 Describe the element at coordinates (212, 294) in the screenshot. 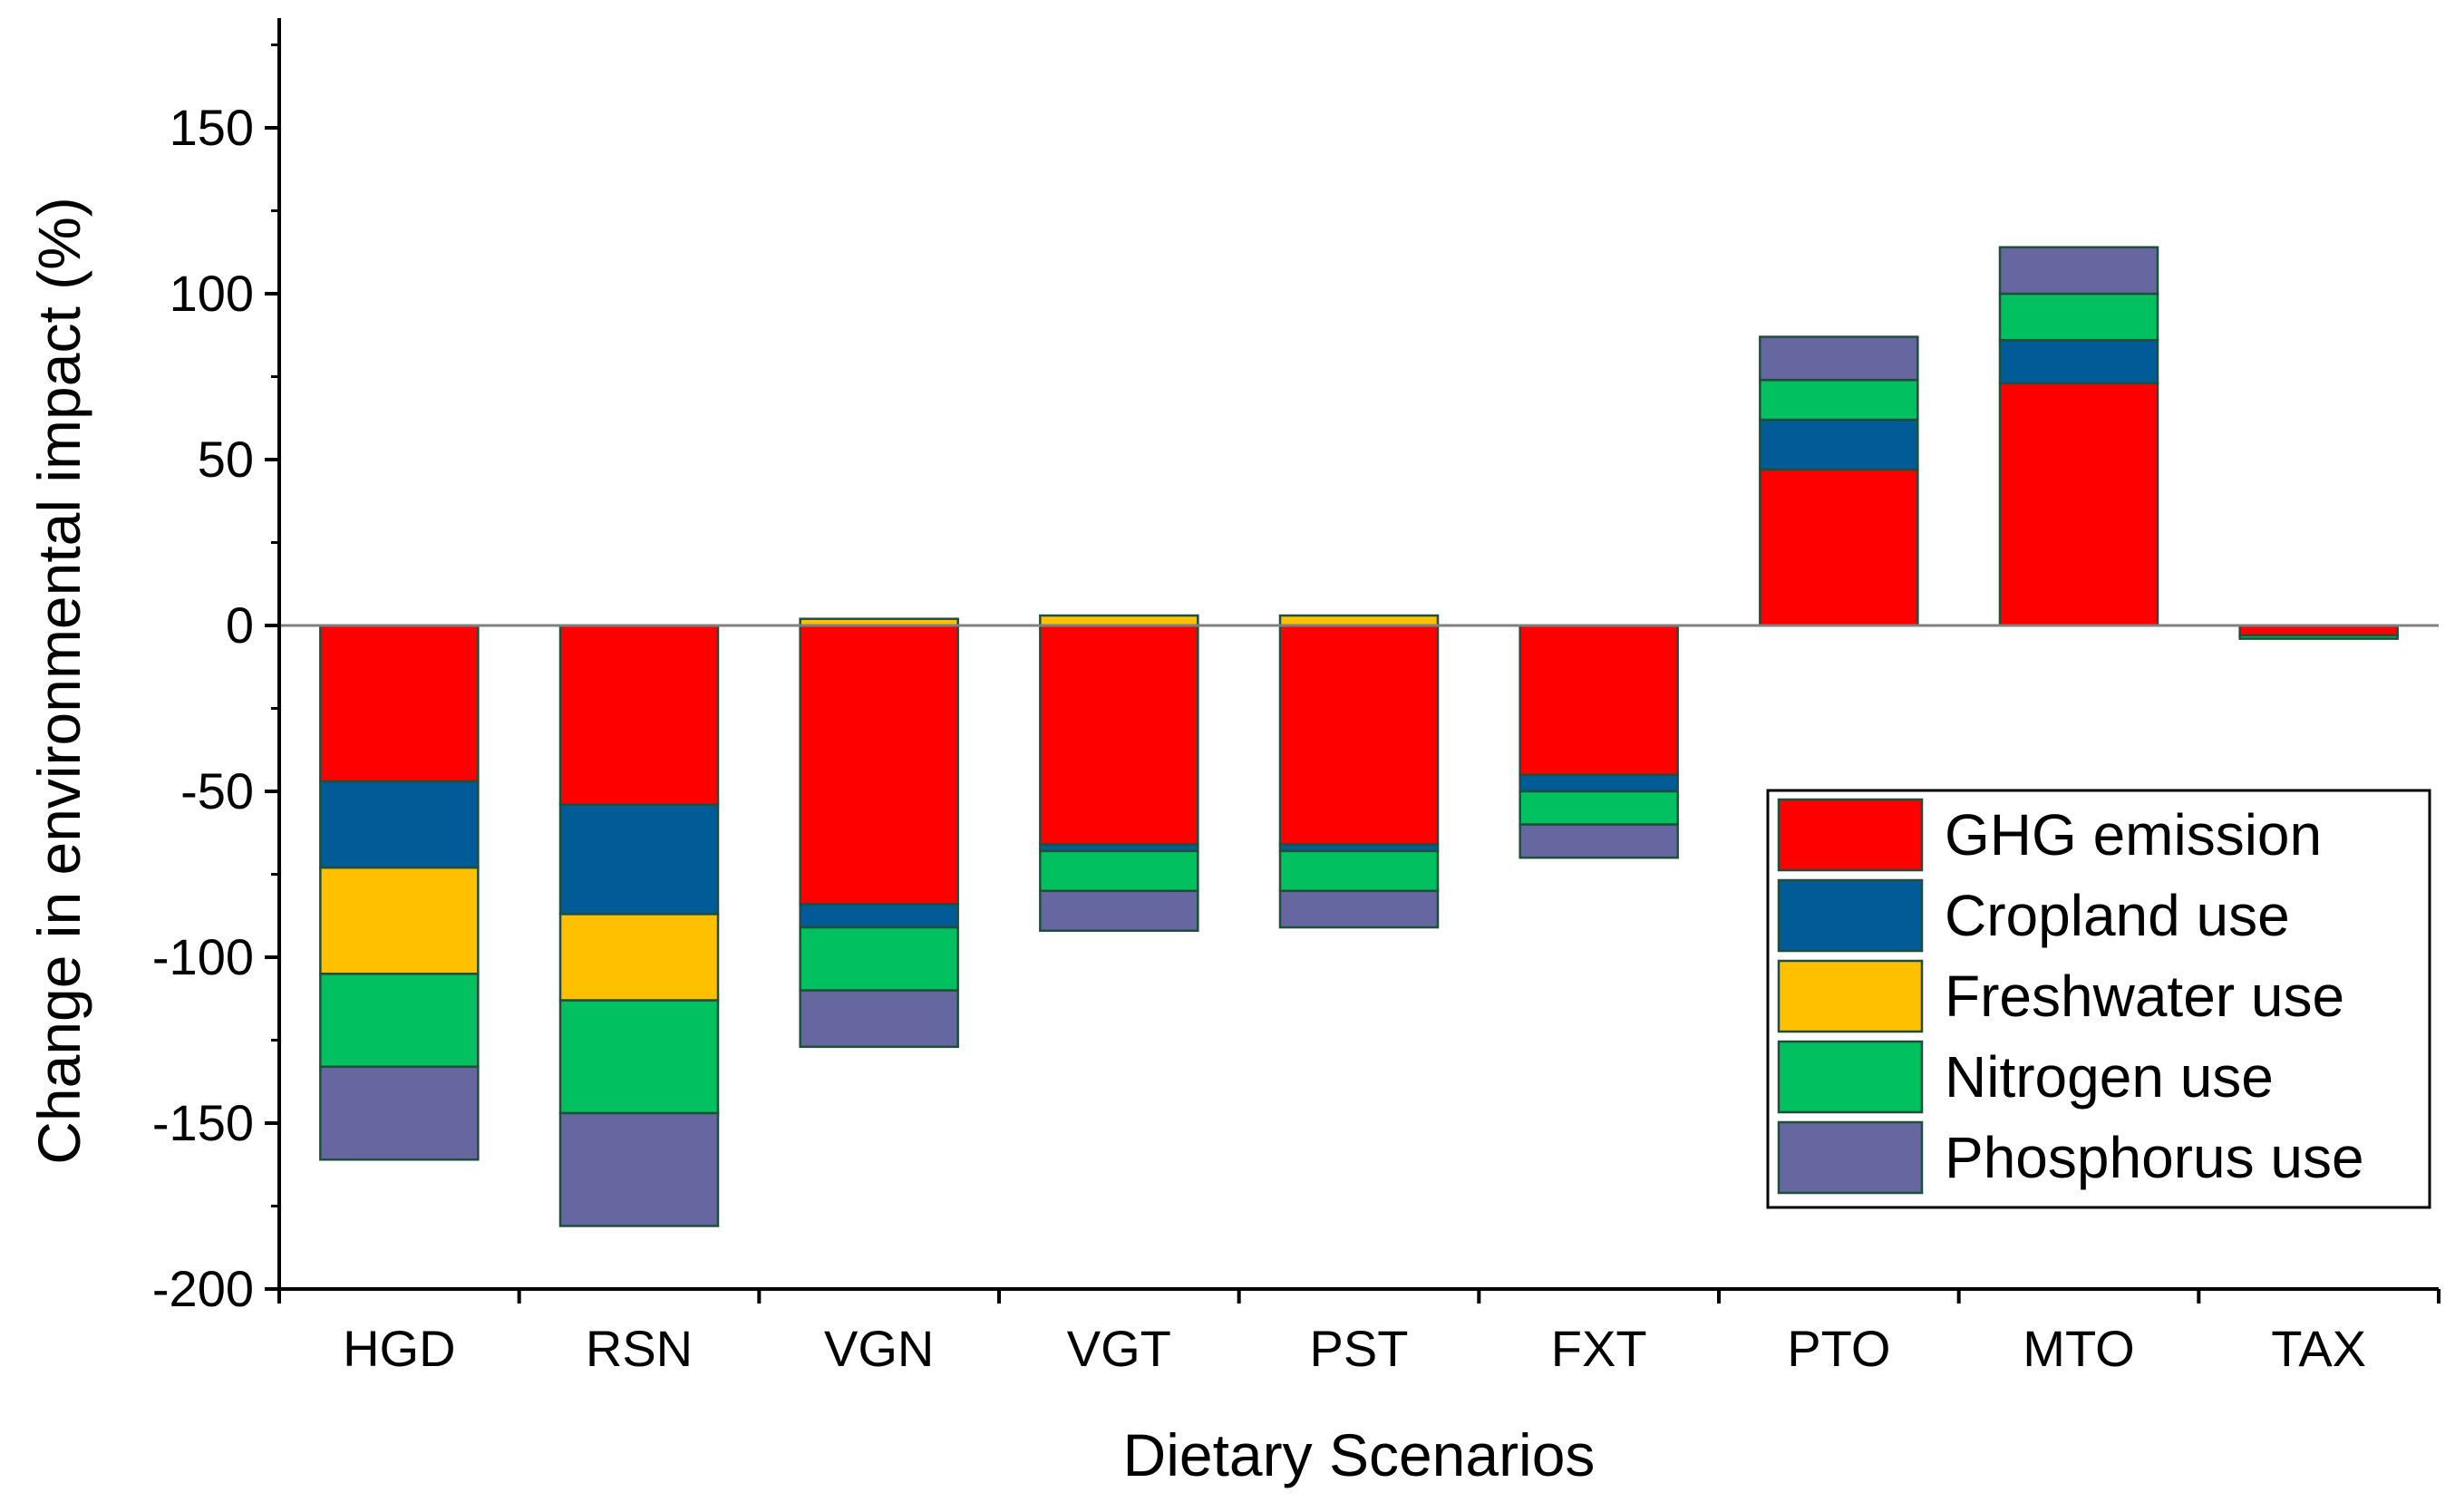

I see `y-tick-label: 100` at that location.